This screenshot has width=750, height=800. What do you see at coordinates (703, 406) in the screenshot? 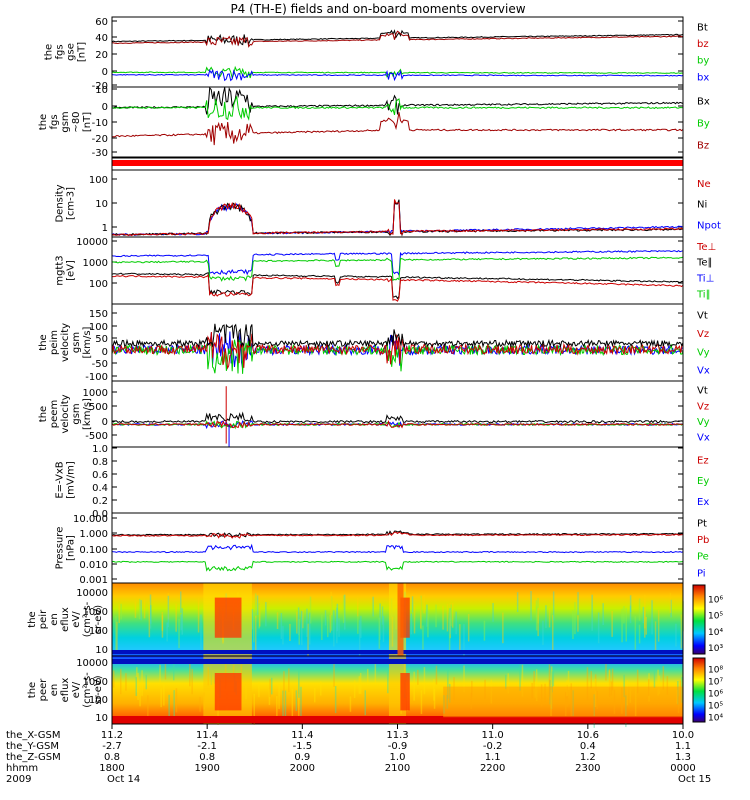
I see `legend-vz: Vz` at bounding box center [703, 406].